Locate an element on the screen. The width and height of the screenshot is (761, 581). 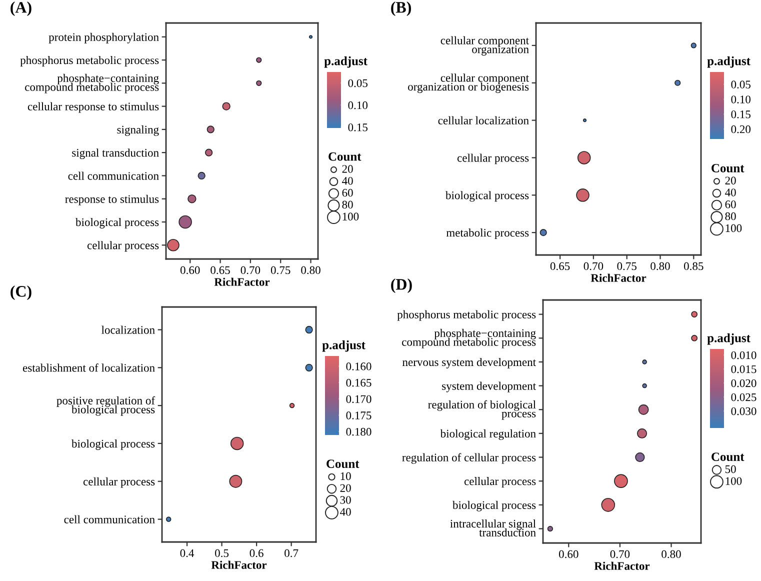
y-tick-label: biological regulation is located at coordinates (488, 434).